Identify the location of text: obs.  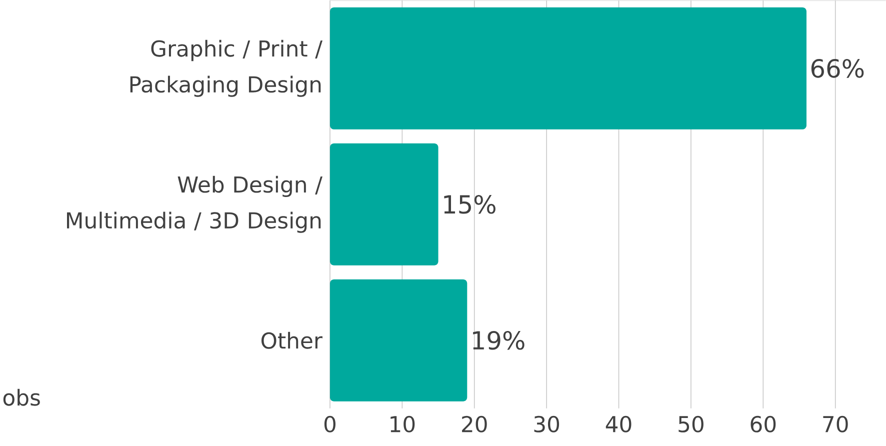
(21, 397).